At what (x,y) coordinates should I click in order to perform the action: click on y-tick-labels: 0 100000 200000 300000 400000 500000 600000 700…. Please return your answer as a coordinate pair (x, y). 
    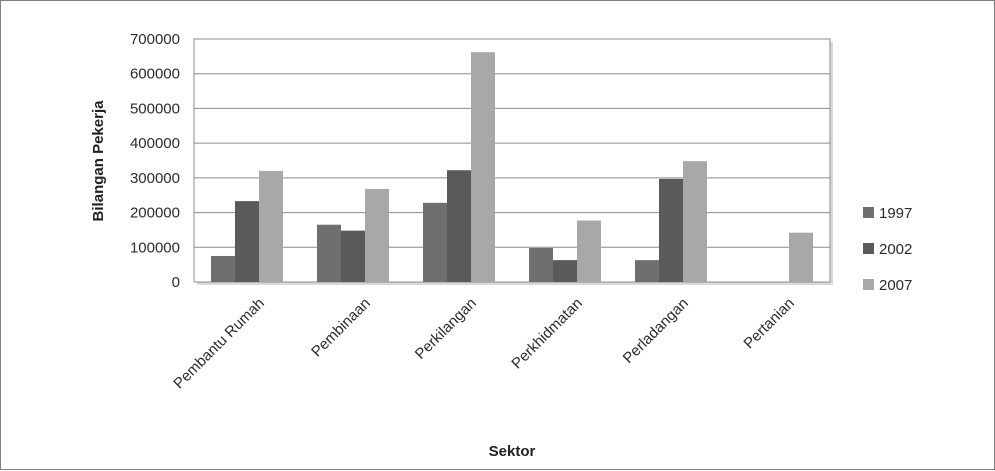
    Looking at the image, I should click on (155, 161).